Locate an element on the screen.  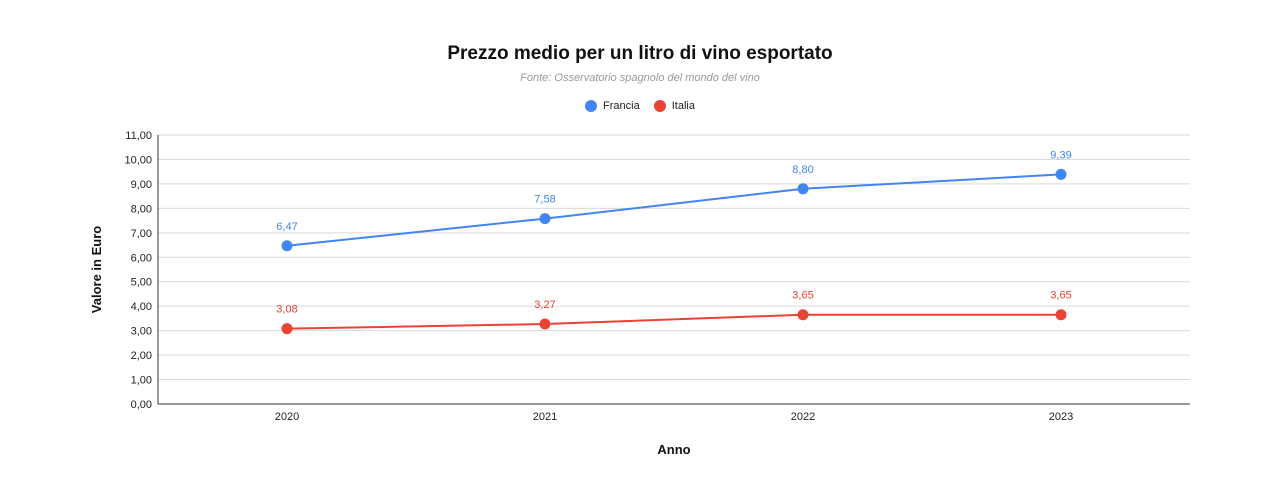
y-tick-label: 3,00 is located at coordinates (141, 332).